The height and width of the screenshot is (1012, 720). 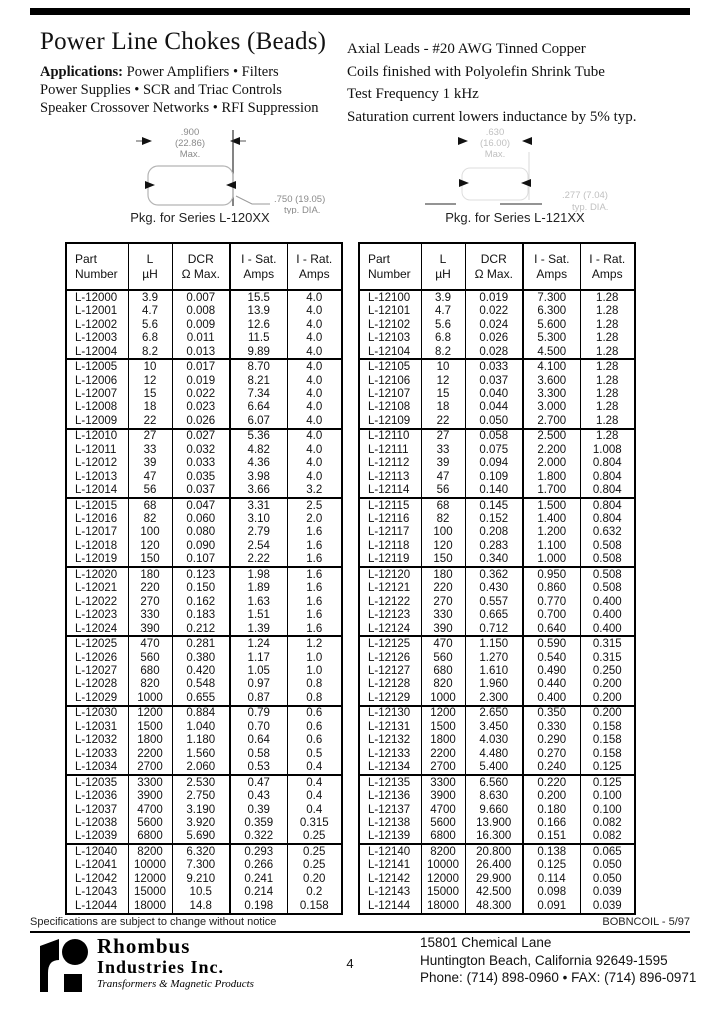 What do you see at coordinates (190, 154) in the screenshot?
I see `dim-top-line3: Max.` at bounding box center [190, 154].